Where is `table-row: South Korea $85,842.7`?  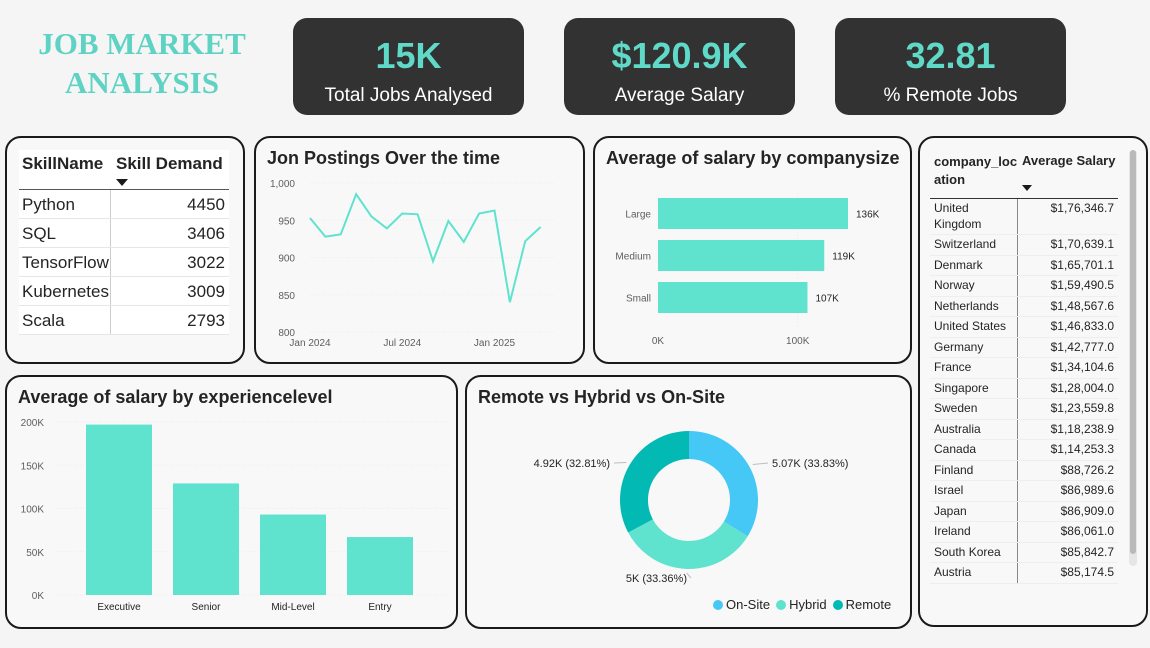 table-row: South Korea $85,842.7 is located at coordinates (1024, 552).